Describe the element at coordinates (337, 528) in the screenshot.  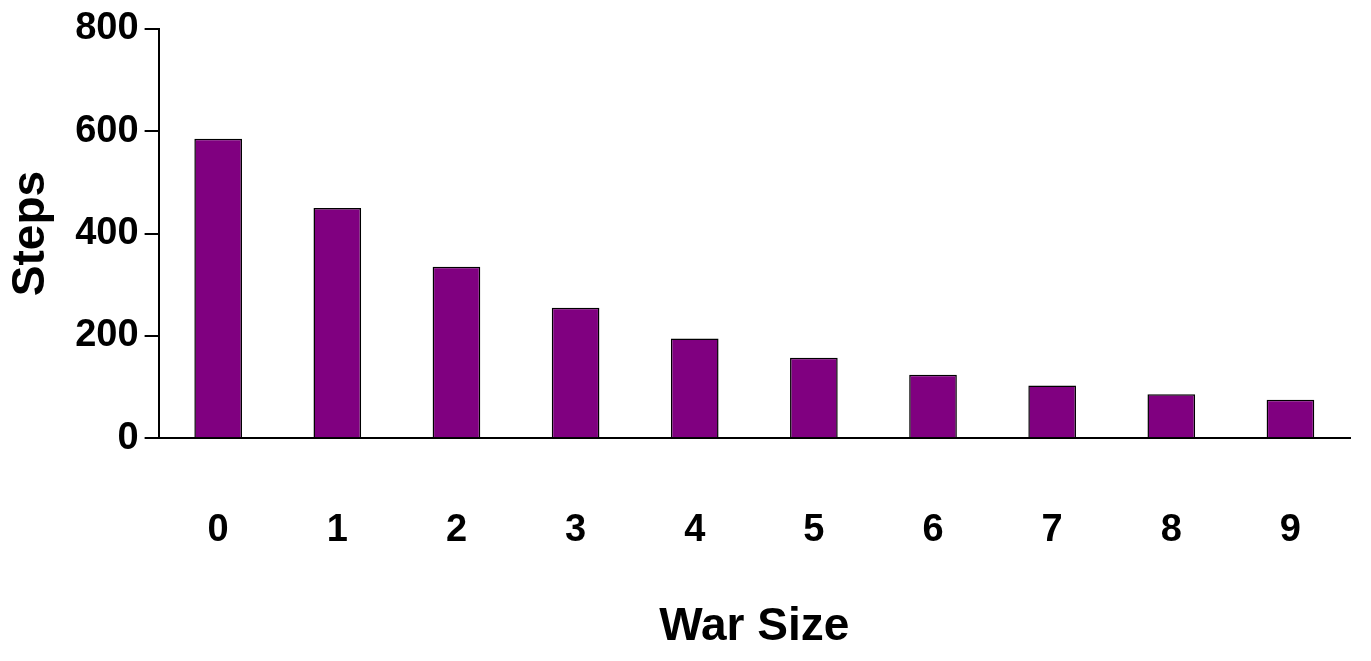
I see `x-tick-label: 1` at that location.